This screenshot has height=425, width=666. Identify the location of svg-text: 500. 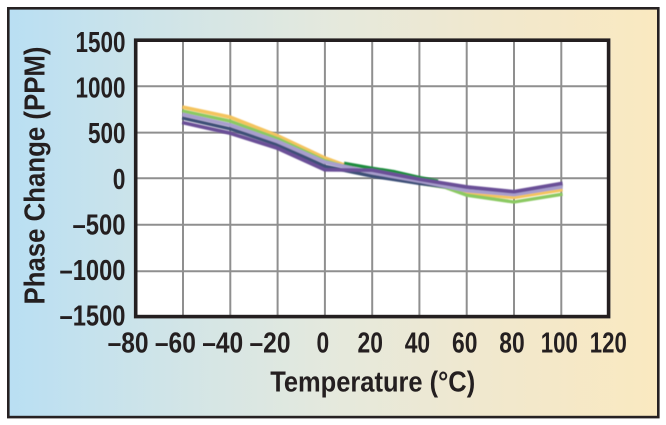
(107, 134).